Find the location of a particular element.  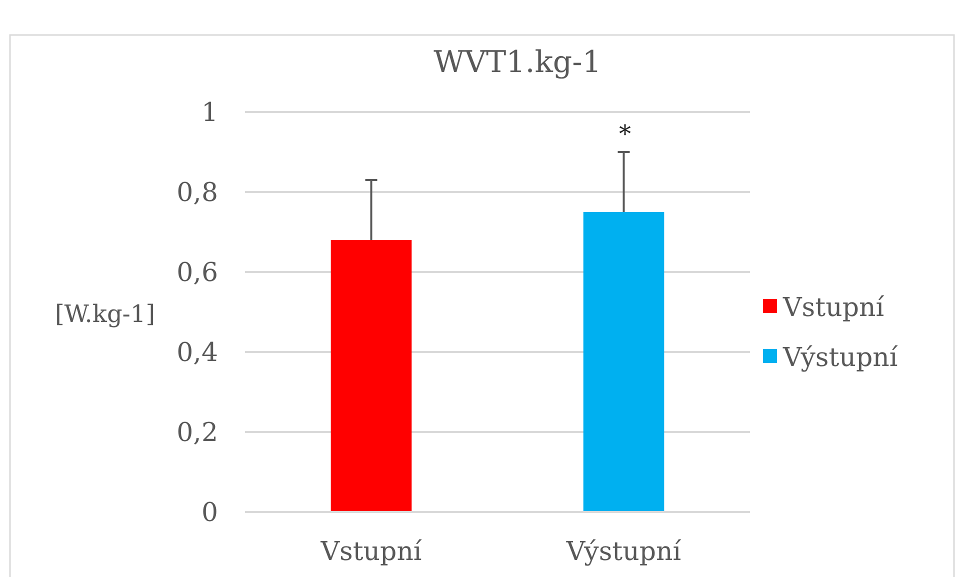

legend-label: Výstupní is located at coordinates (840, 358).